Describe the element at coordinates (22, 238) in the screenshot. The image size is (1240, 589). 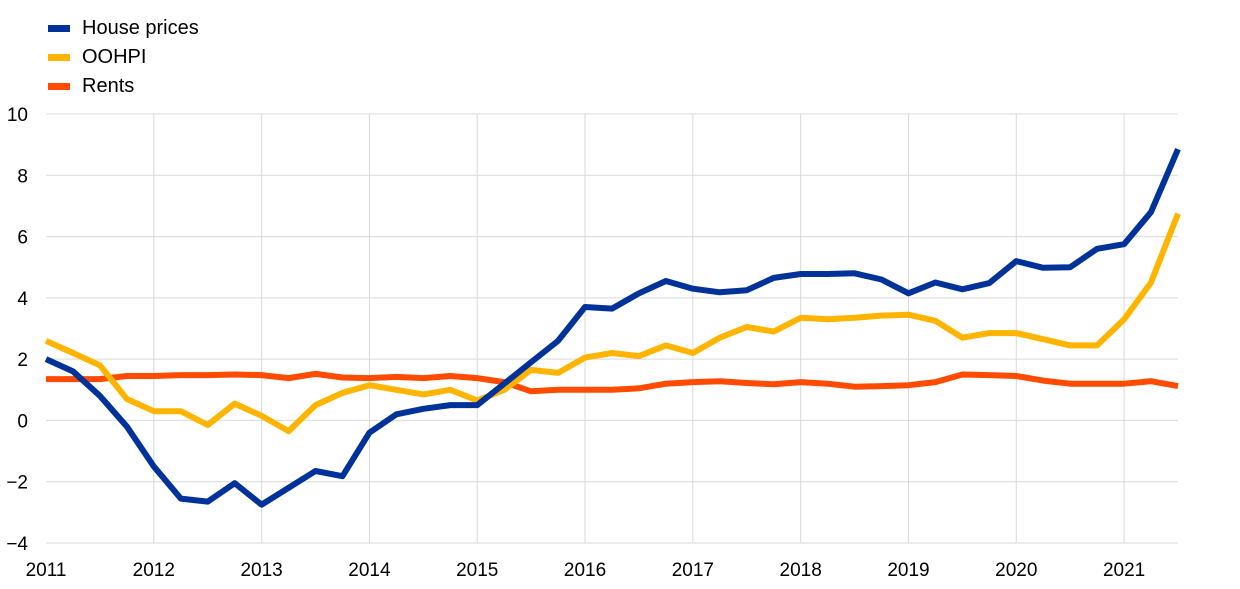
I see `y-tick-label: 6` at that location.